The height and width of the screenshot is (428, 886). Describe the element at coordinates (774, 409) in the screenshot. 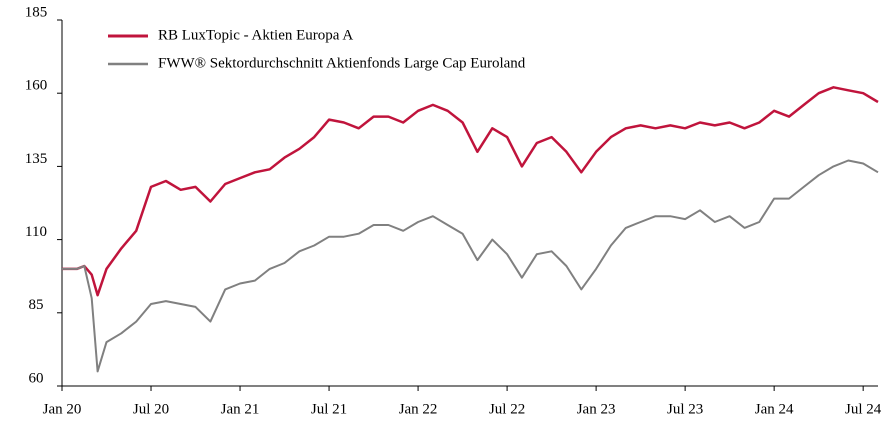

I see `x-tick-label: Jan 24` at that location.